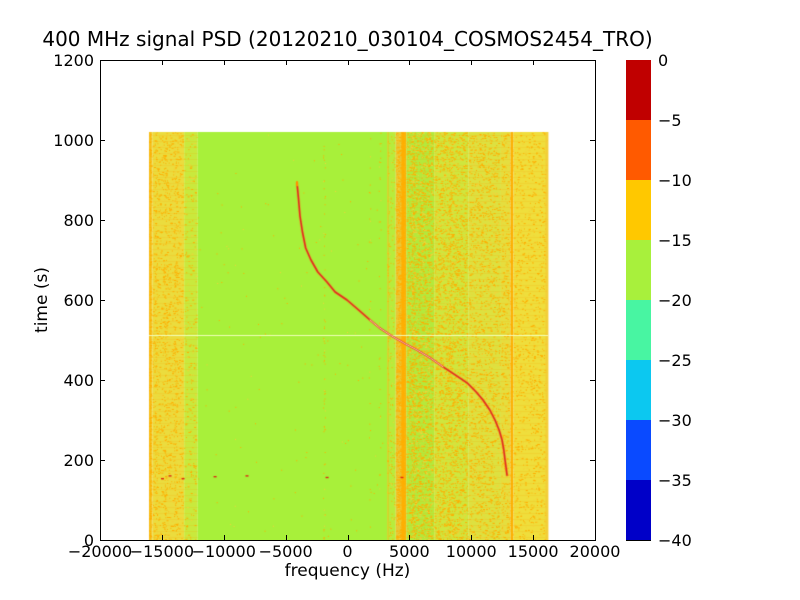 This screenshot has height=600, width=800. Describe the element at coordinates (675, 300) in the screenshot. I see `colorbar-tick-label: −20` at that location.